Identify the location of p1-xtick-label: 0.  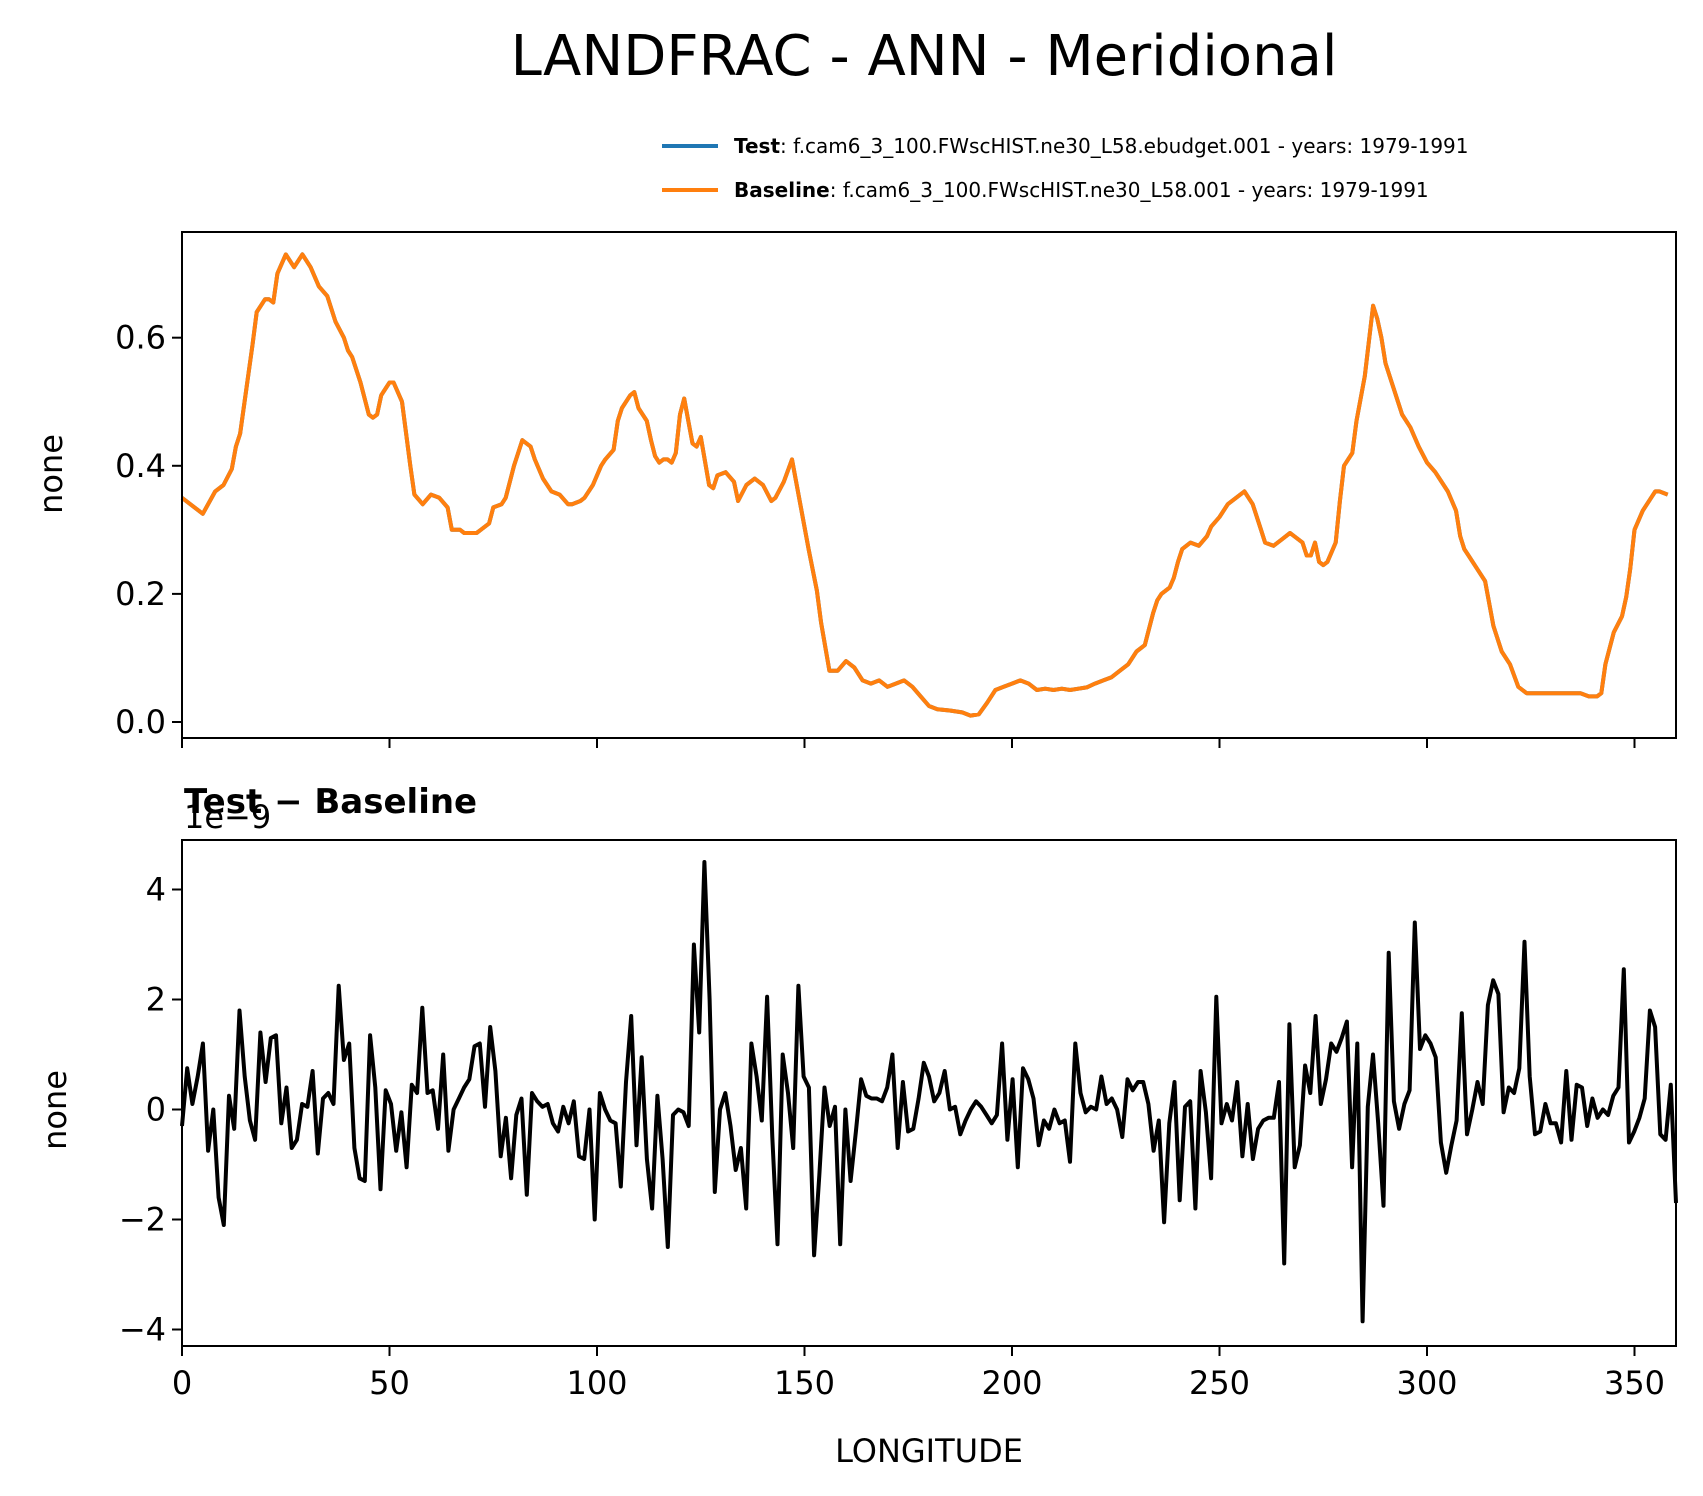
(182, 1383).